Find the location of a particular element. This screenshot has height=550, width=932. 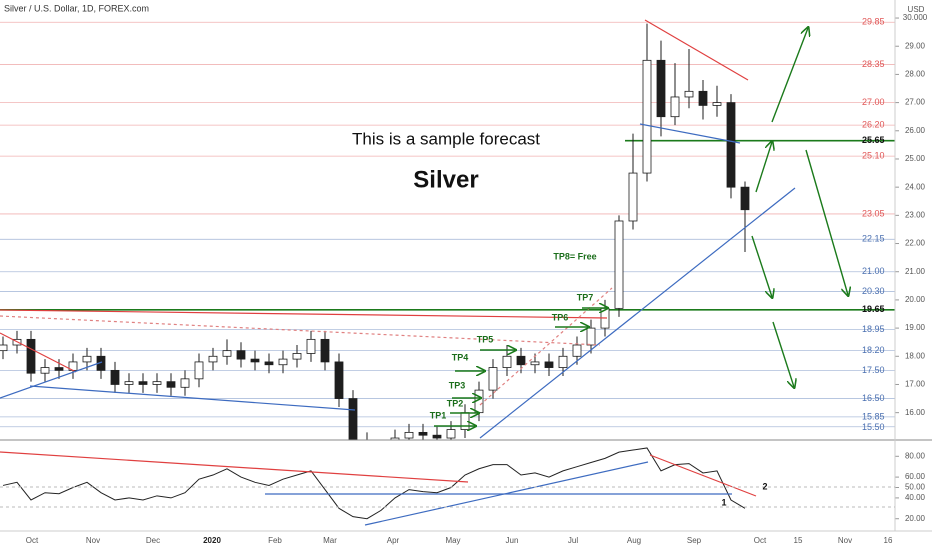

x-tick-label: 16 is located at coordinates (888, 540).